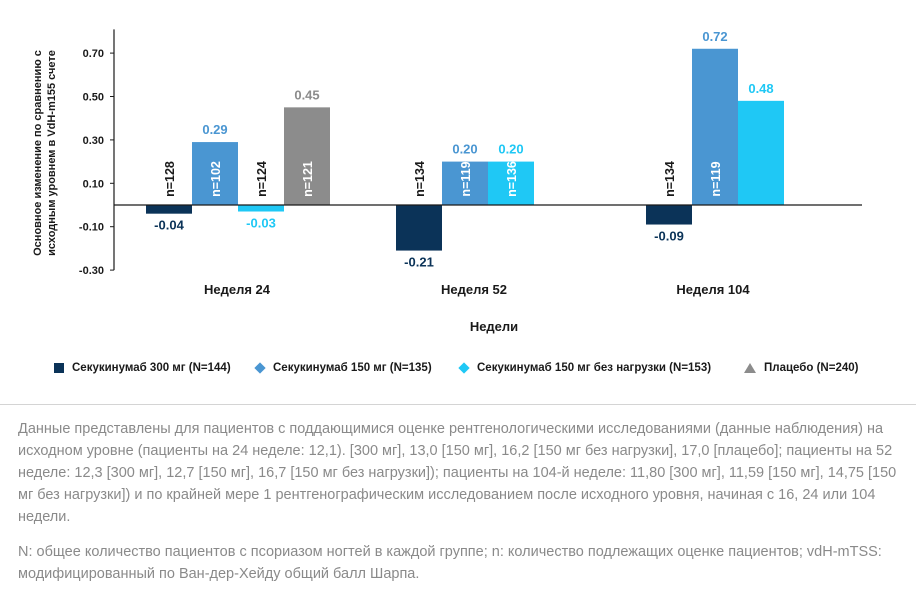 This screenshot has width=916, height=611. Describe the element at coordinates (307, 156) in the screenshot. I see `bar-s3-g0` at that location.